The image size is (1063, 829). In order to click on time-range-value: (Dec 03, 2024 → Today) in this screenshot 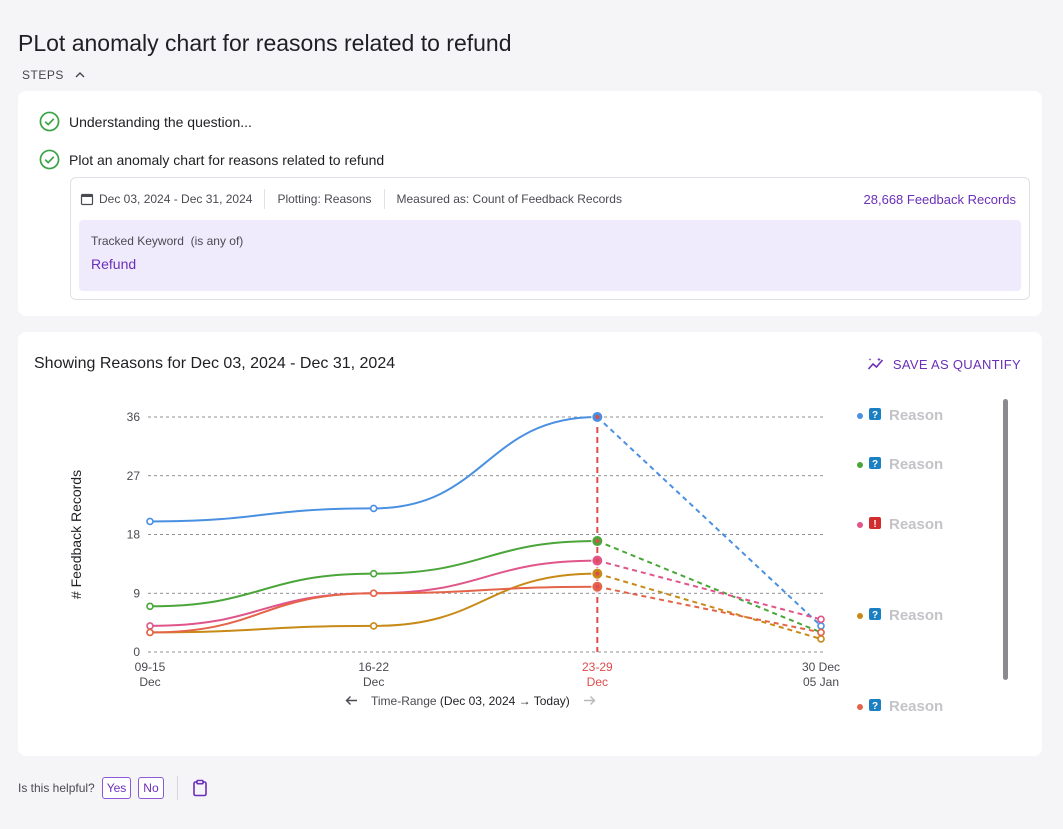, I will do `click(504, 700)`.